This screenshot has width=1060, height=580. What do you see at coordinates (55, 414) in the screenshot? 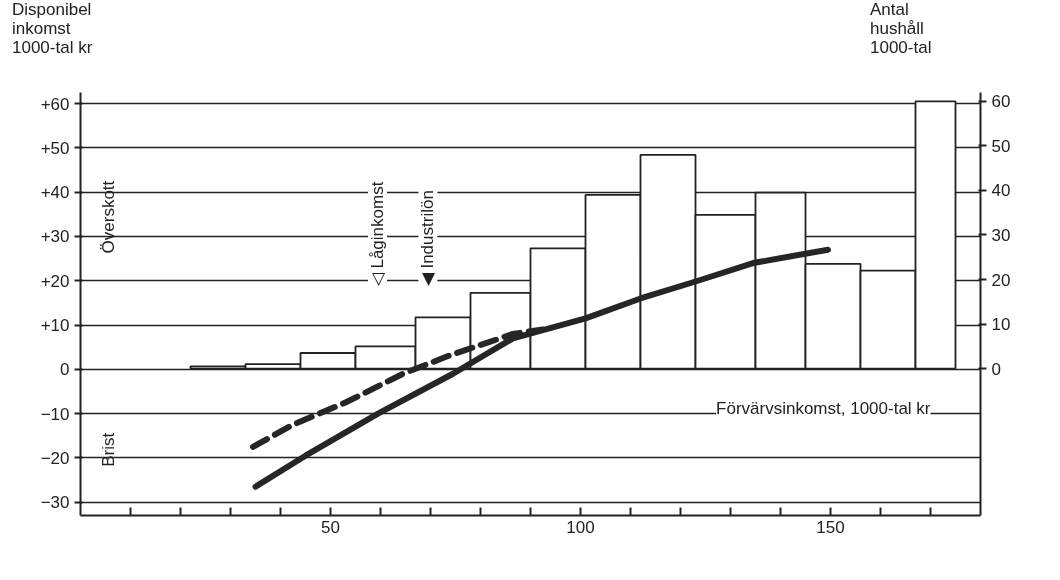
I see `y-tick-label: −10` at bounding box center [55, 414].